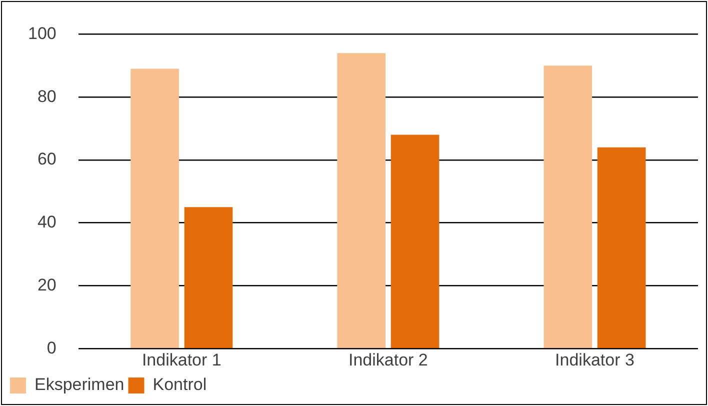 This screenshot has width=708, height=406. Describe the element at coordinates (594, 360) in the screenshot. I see `x-tick-label: Indikator 3` at that location.